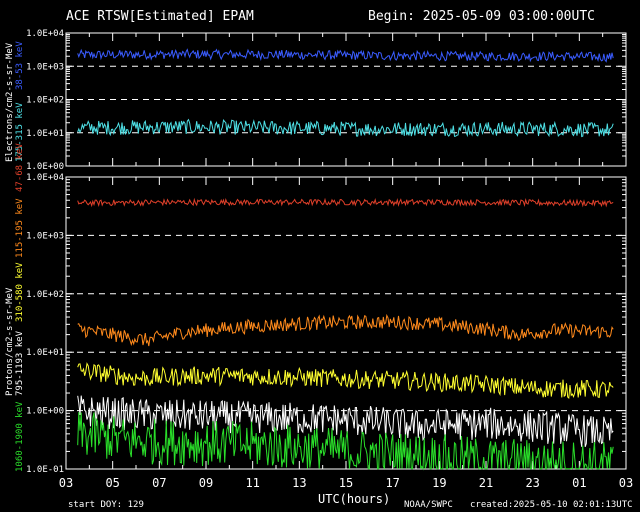  Describe the element at coordinates (45, 470) in the screenshot. I see `y-tick-label: 1.0E-01` at that location.